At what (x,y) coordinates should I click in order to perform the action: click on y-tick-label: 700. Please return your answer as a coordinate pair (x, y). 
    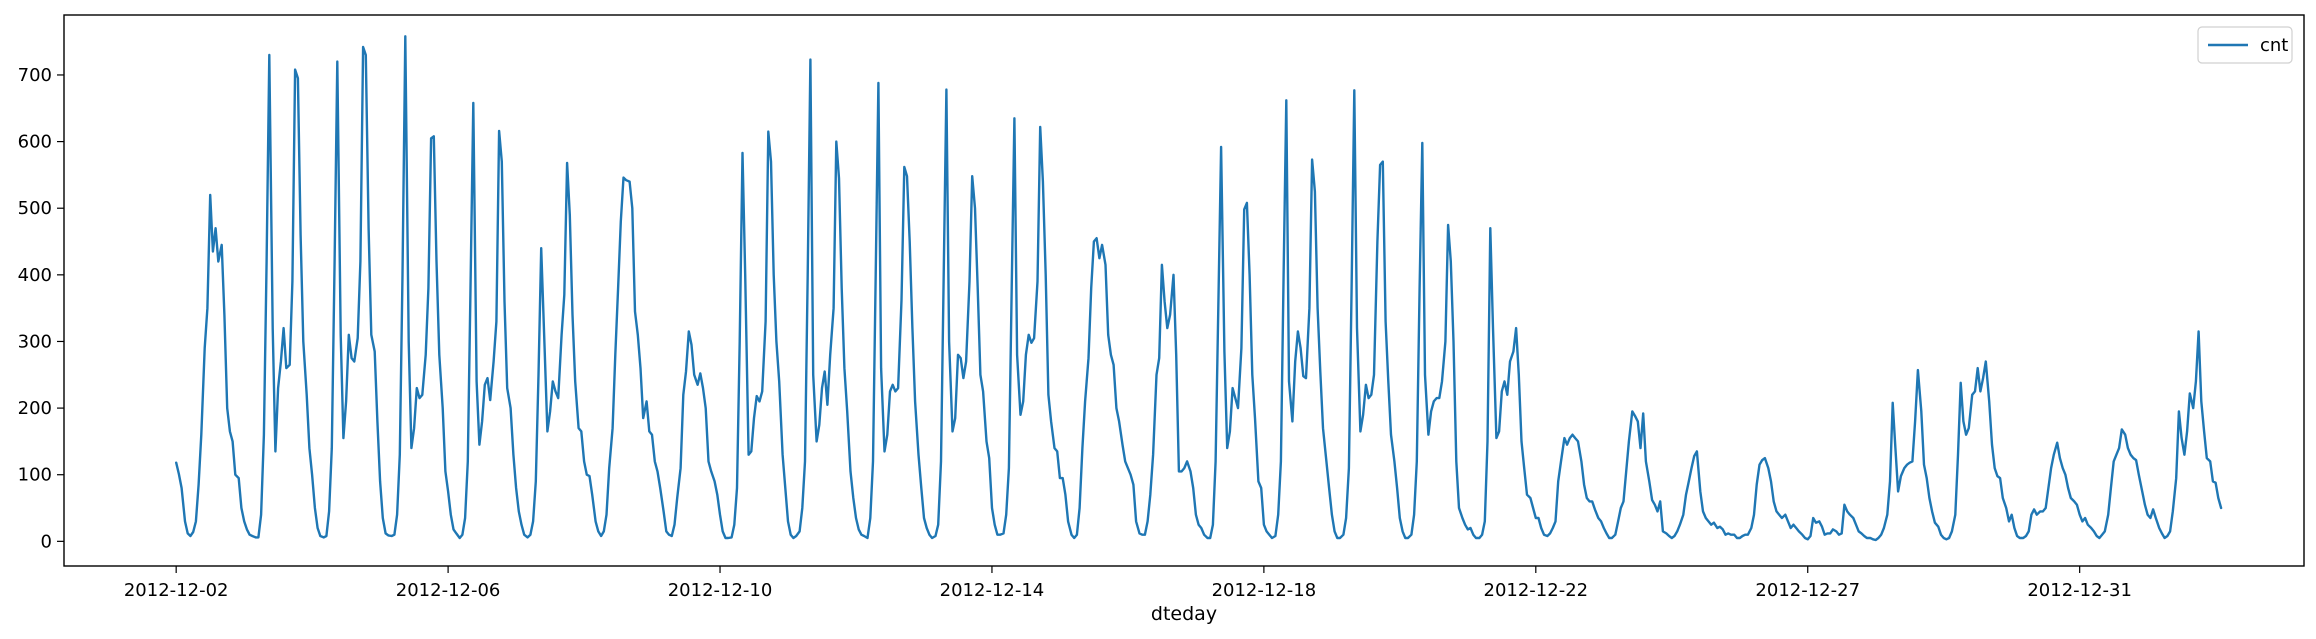
    Looking at the image, I should click on (35, 75).